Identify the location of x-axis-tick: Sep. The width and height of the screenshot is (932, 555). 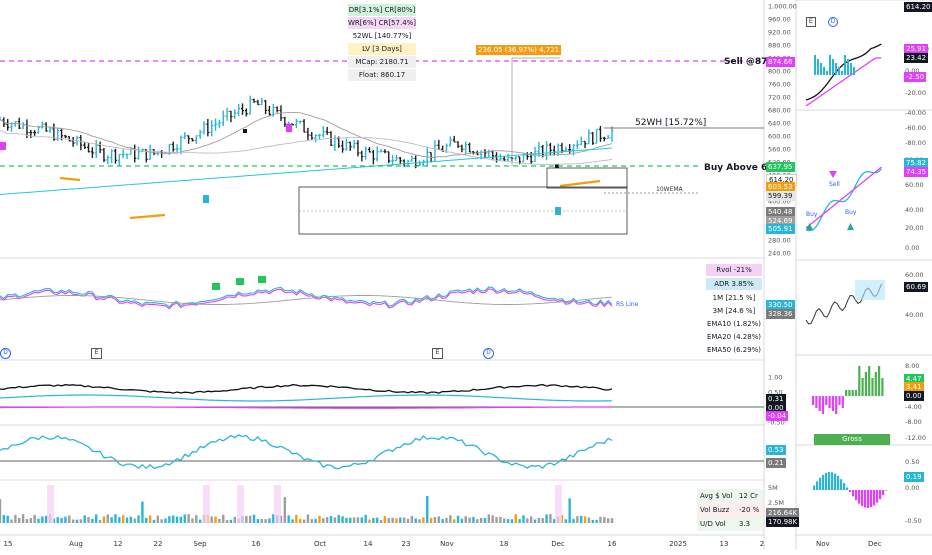
(200, 544).